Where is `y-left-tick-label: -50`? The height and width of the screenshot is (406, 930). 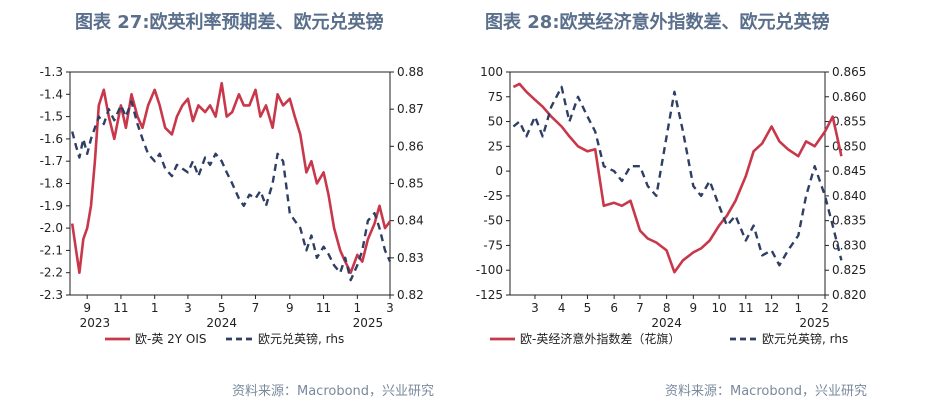 y-left-tick-label: -50 is located at coordinates (493, 221).